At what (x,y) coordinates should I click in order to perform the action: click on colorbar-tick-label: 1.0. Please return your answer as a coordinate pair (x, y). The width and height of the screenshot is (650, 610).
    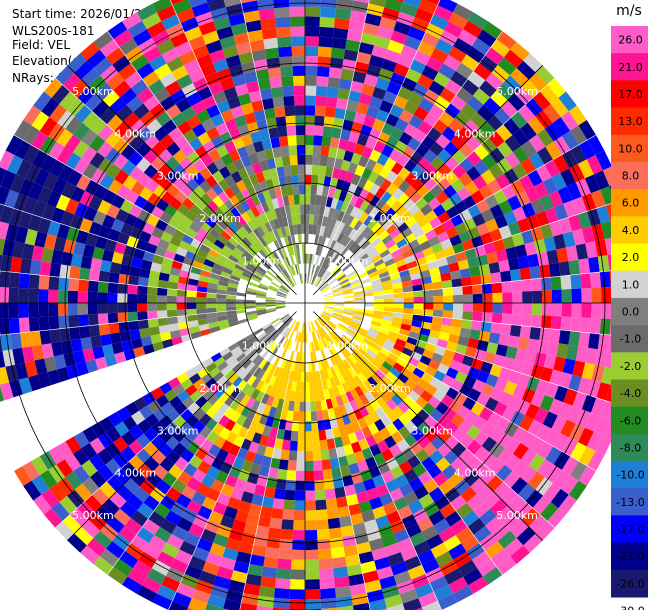
    Looking at the image, I should click on (631, 284).